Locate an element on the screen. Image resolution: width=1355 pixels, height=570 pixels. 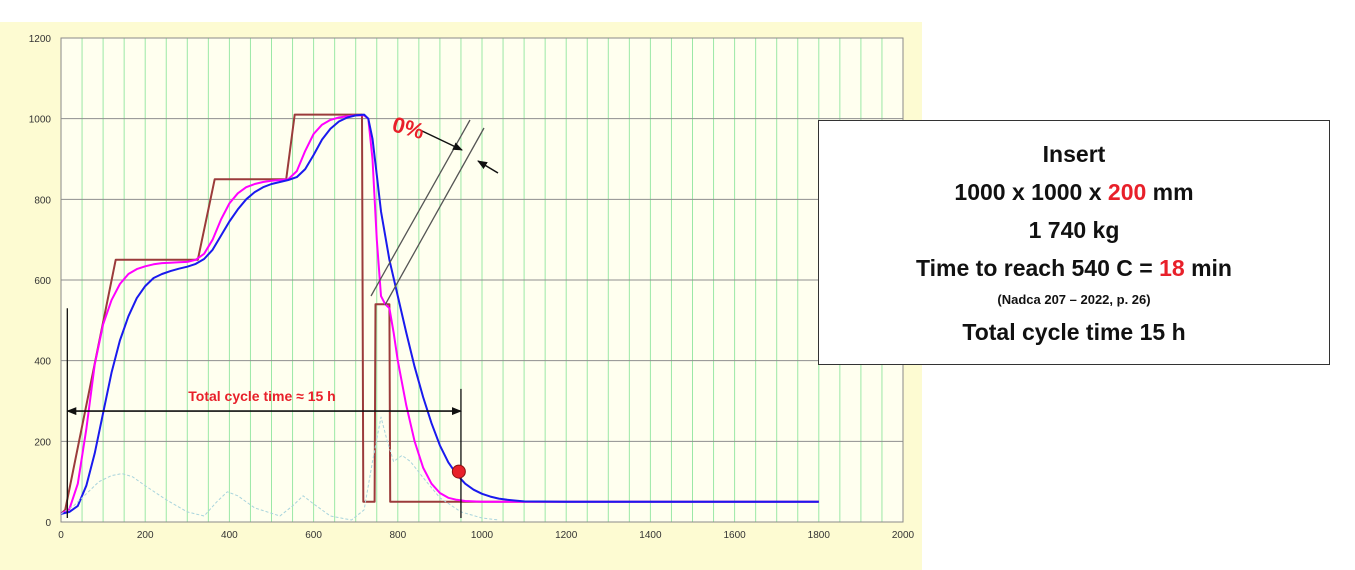
info-mass: 1 740 kg is located at coordinates (1074, 229).